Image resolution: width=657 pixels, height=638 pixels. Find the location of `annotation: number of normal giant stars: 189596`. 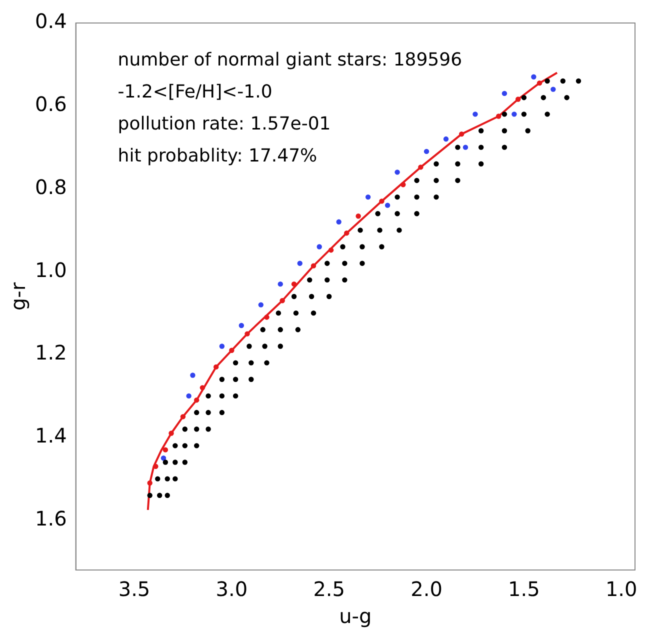

annotation: number of normal giant stars: 189596 is located at coordinates (290, 60).